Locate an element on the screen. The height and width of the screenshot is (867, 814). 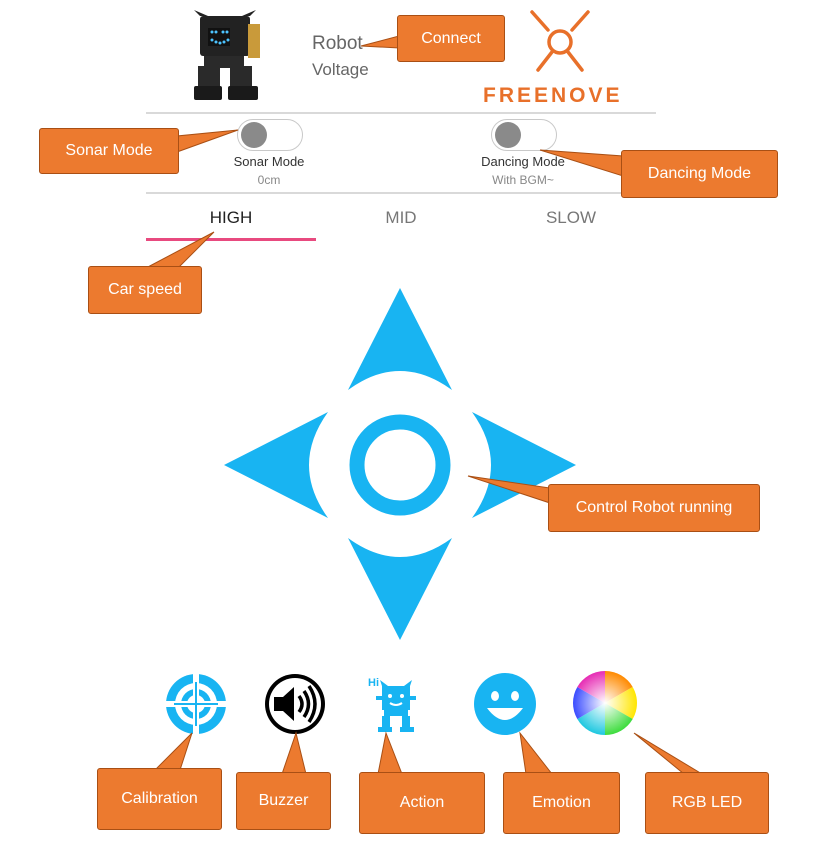
header-divider is located at coordinates (401, 113).